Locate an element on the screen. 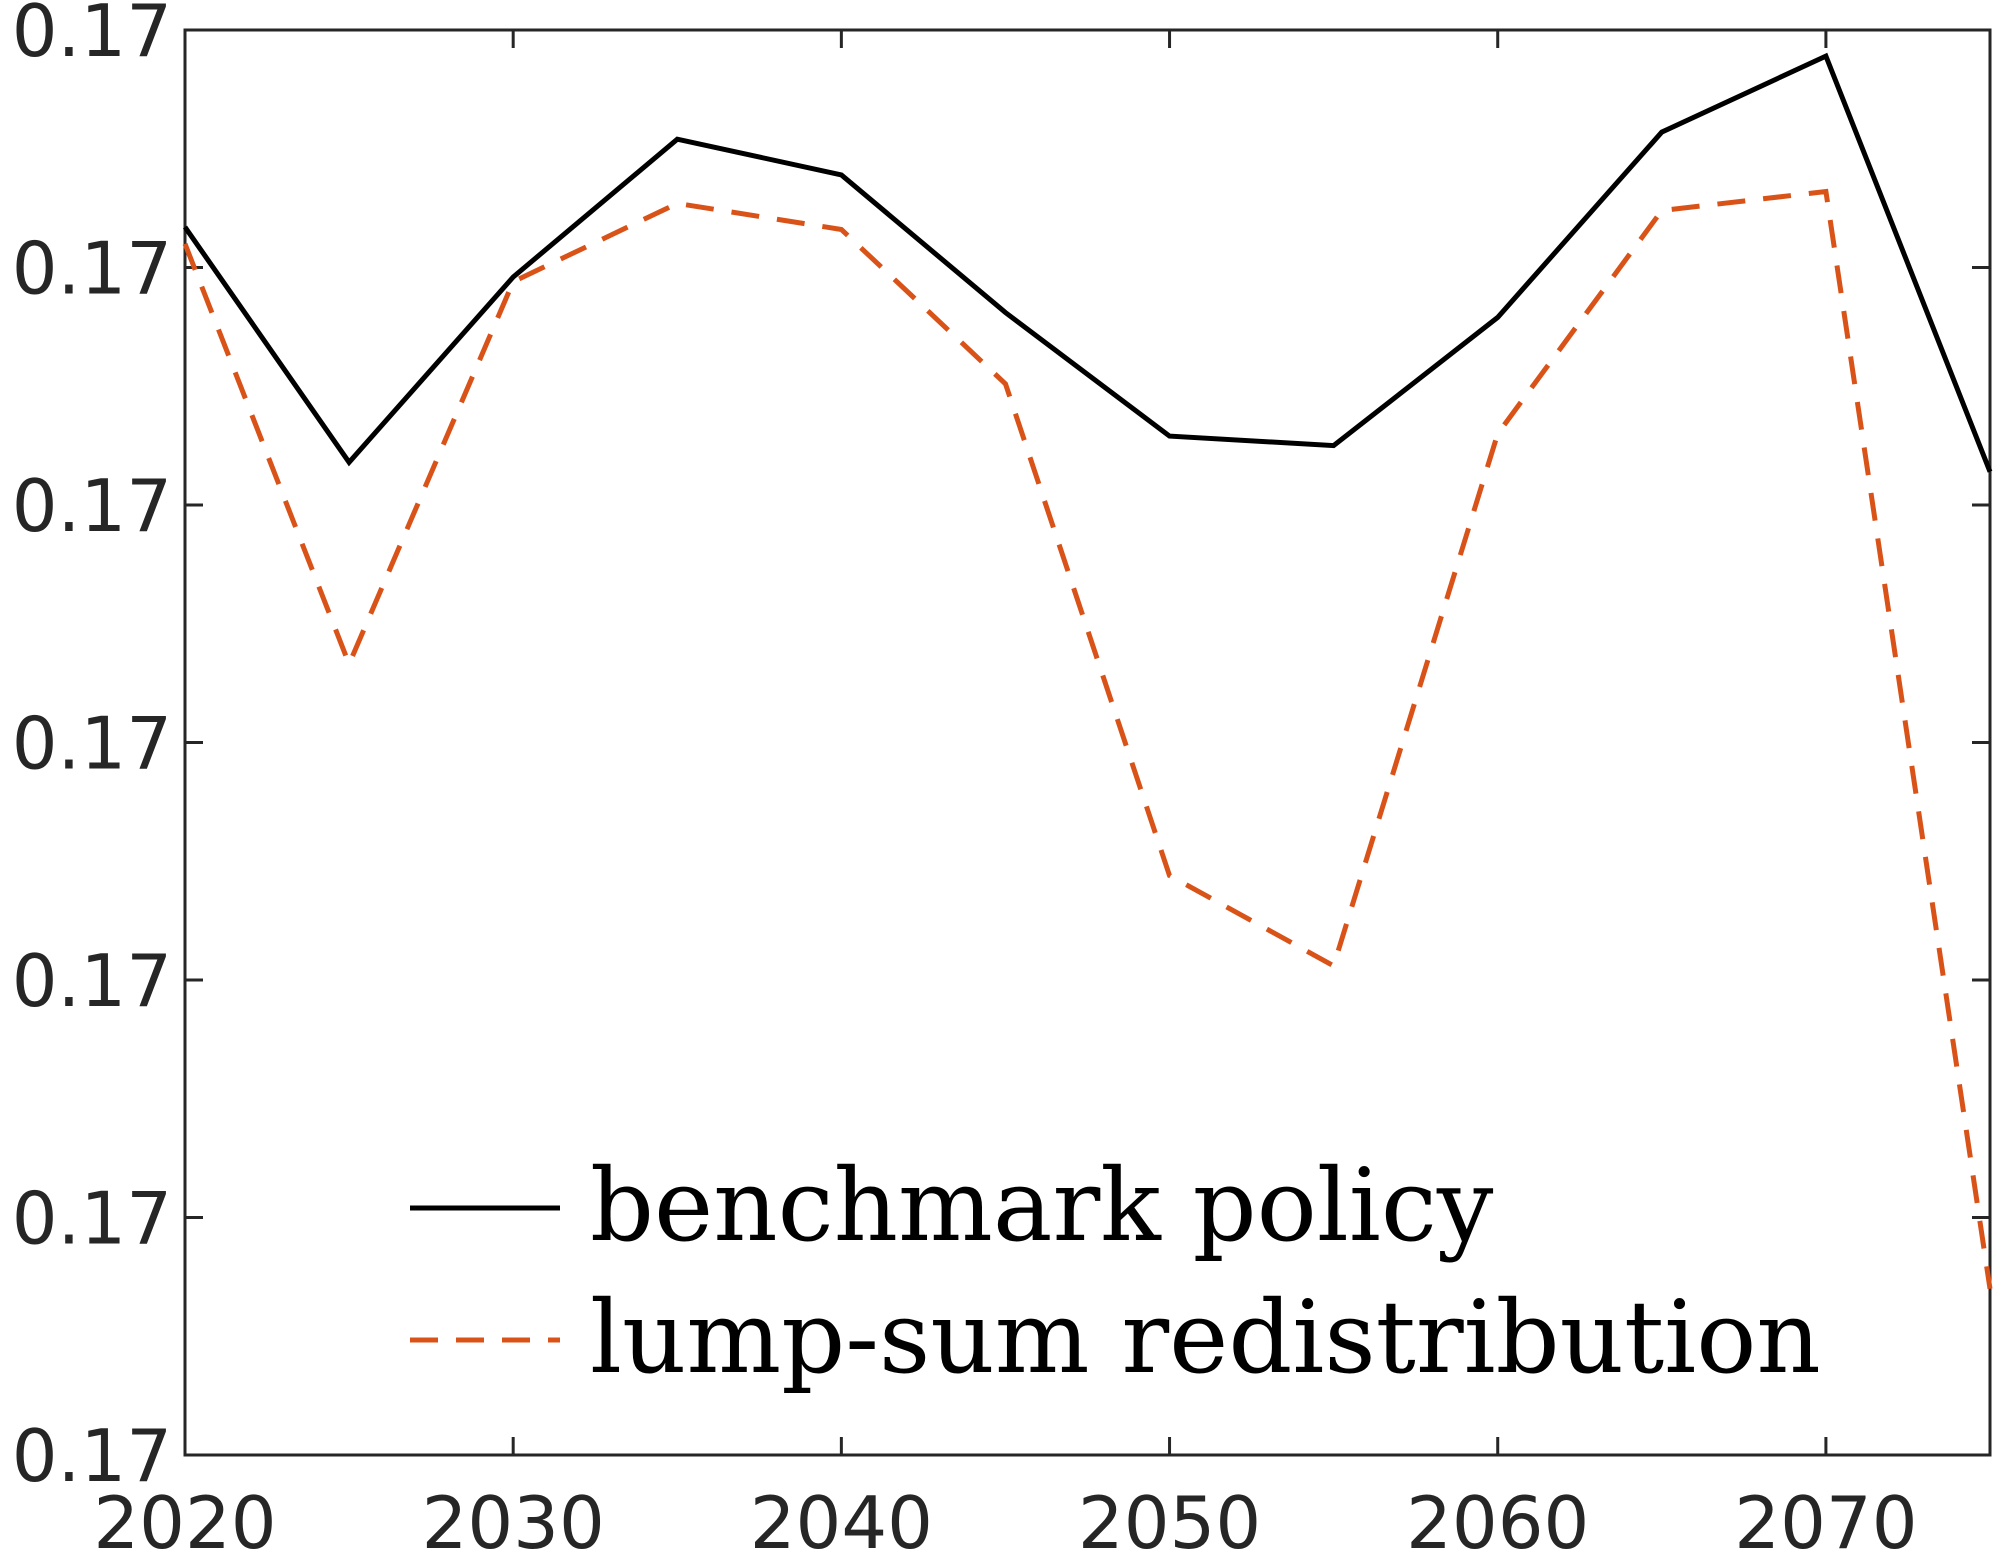 The image size is (1998, 1554). legend-label: benchmark policy is located at coordinates (1042, 1205).